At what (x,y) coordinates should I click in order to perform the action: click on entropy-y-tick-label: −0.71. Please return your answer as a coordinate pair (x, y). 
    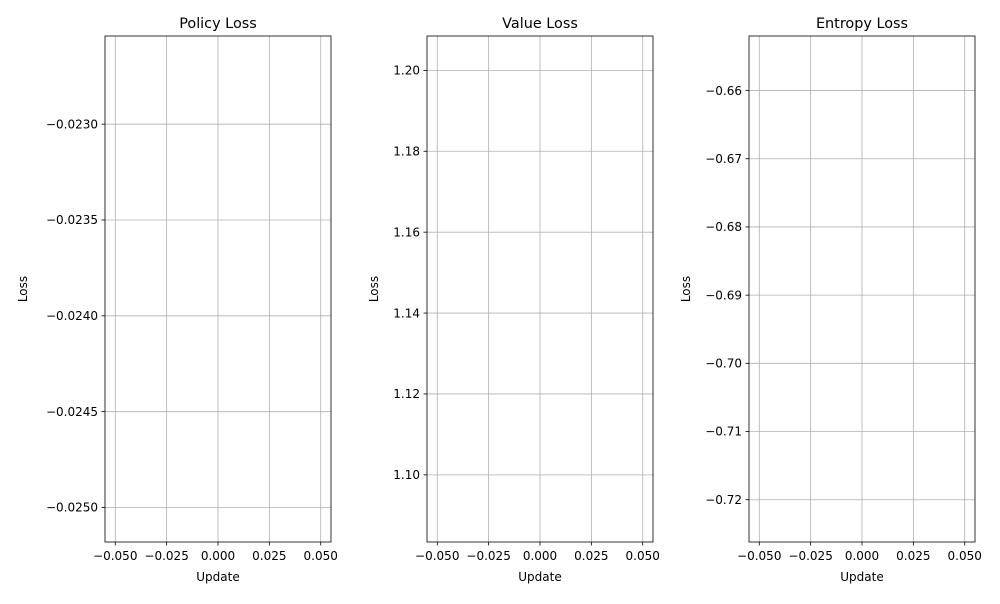
    Looking at the image, I should click on (723, 432).